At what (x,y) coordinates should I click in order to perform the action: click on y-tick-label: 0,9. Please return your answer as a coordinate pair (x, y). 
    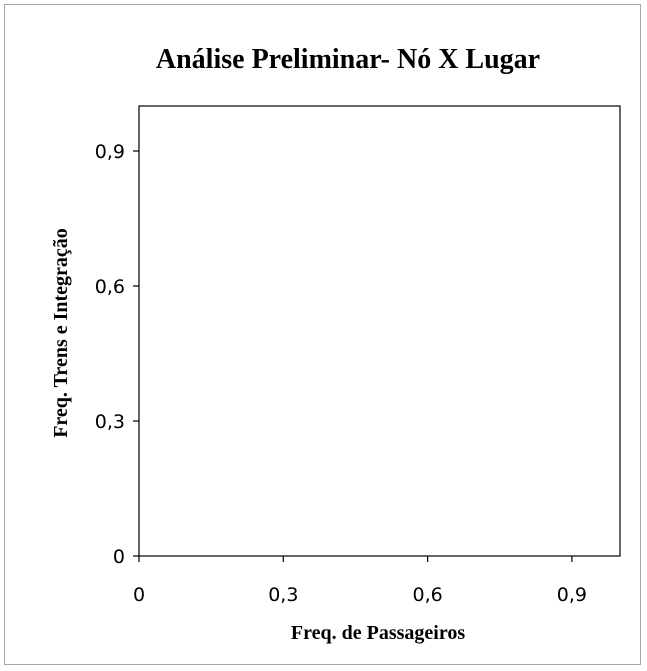
    Looking at the image, I should click on (110, 152).